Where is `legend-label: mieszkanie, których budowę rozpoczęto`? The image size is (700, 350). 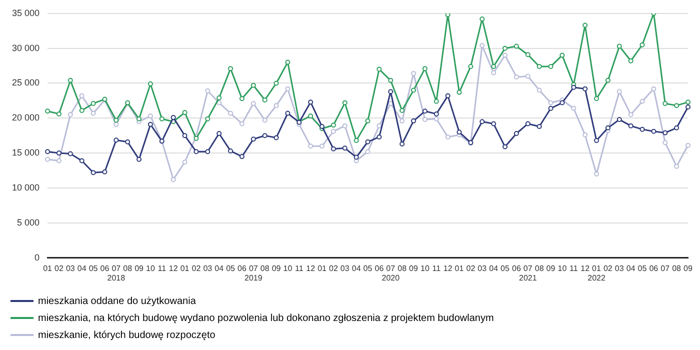 legend-label: mieszkanie, których budowę rozpoczęto is located at coordinates (127, 335).